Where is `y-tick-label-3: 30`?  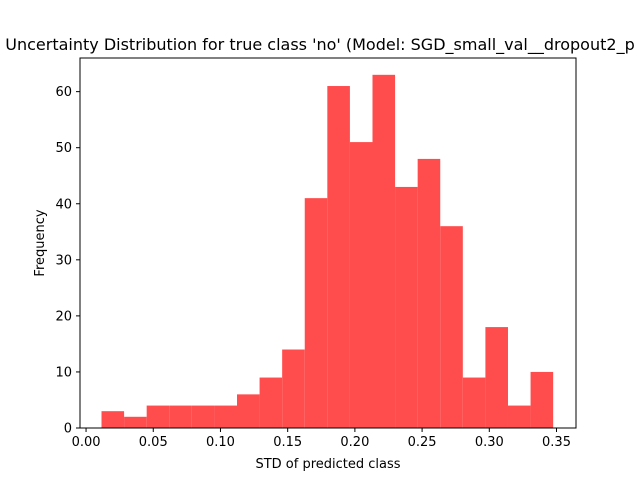
y-tick-label-3: 30 is located at coordinates (63, 260).